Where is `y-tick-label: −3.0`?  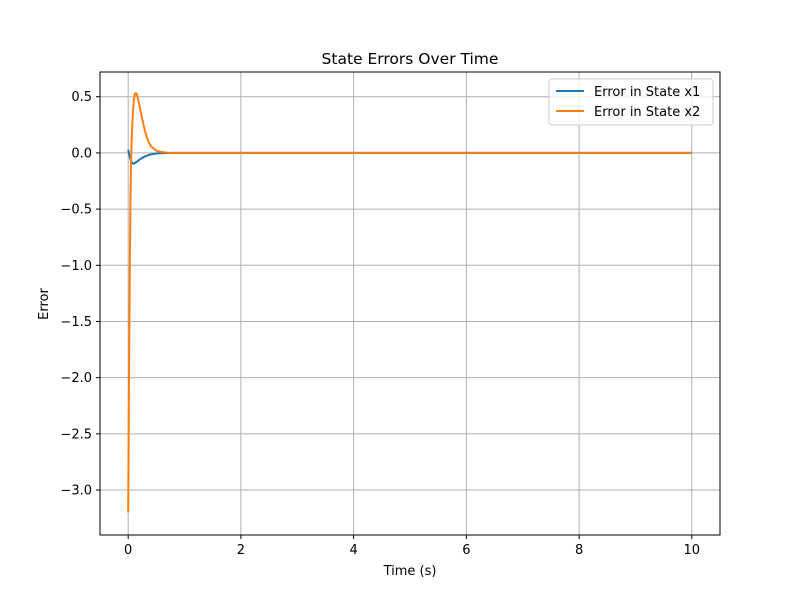
y-tick-label: −3.0 is located at coordinates (76, 491).